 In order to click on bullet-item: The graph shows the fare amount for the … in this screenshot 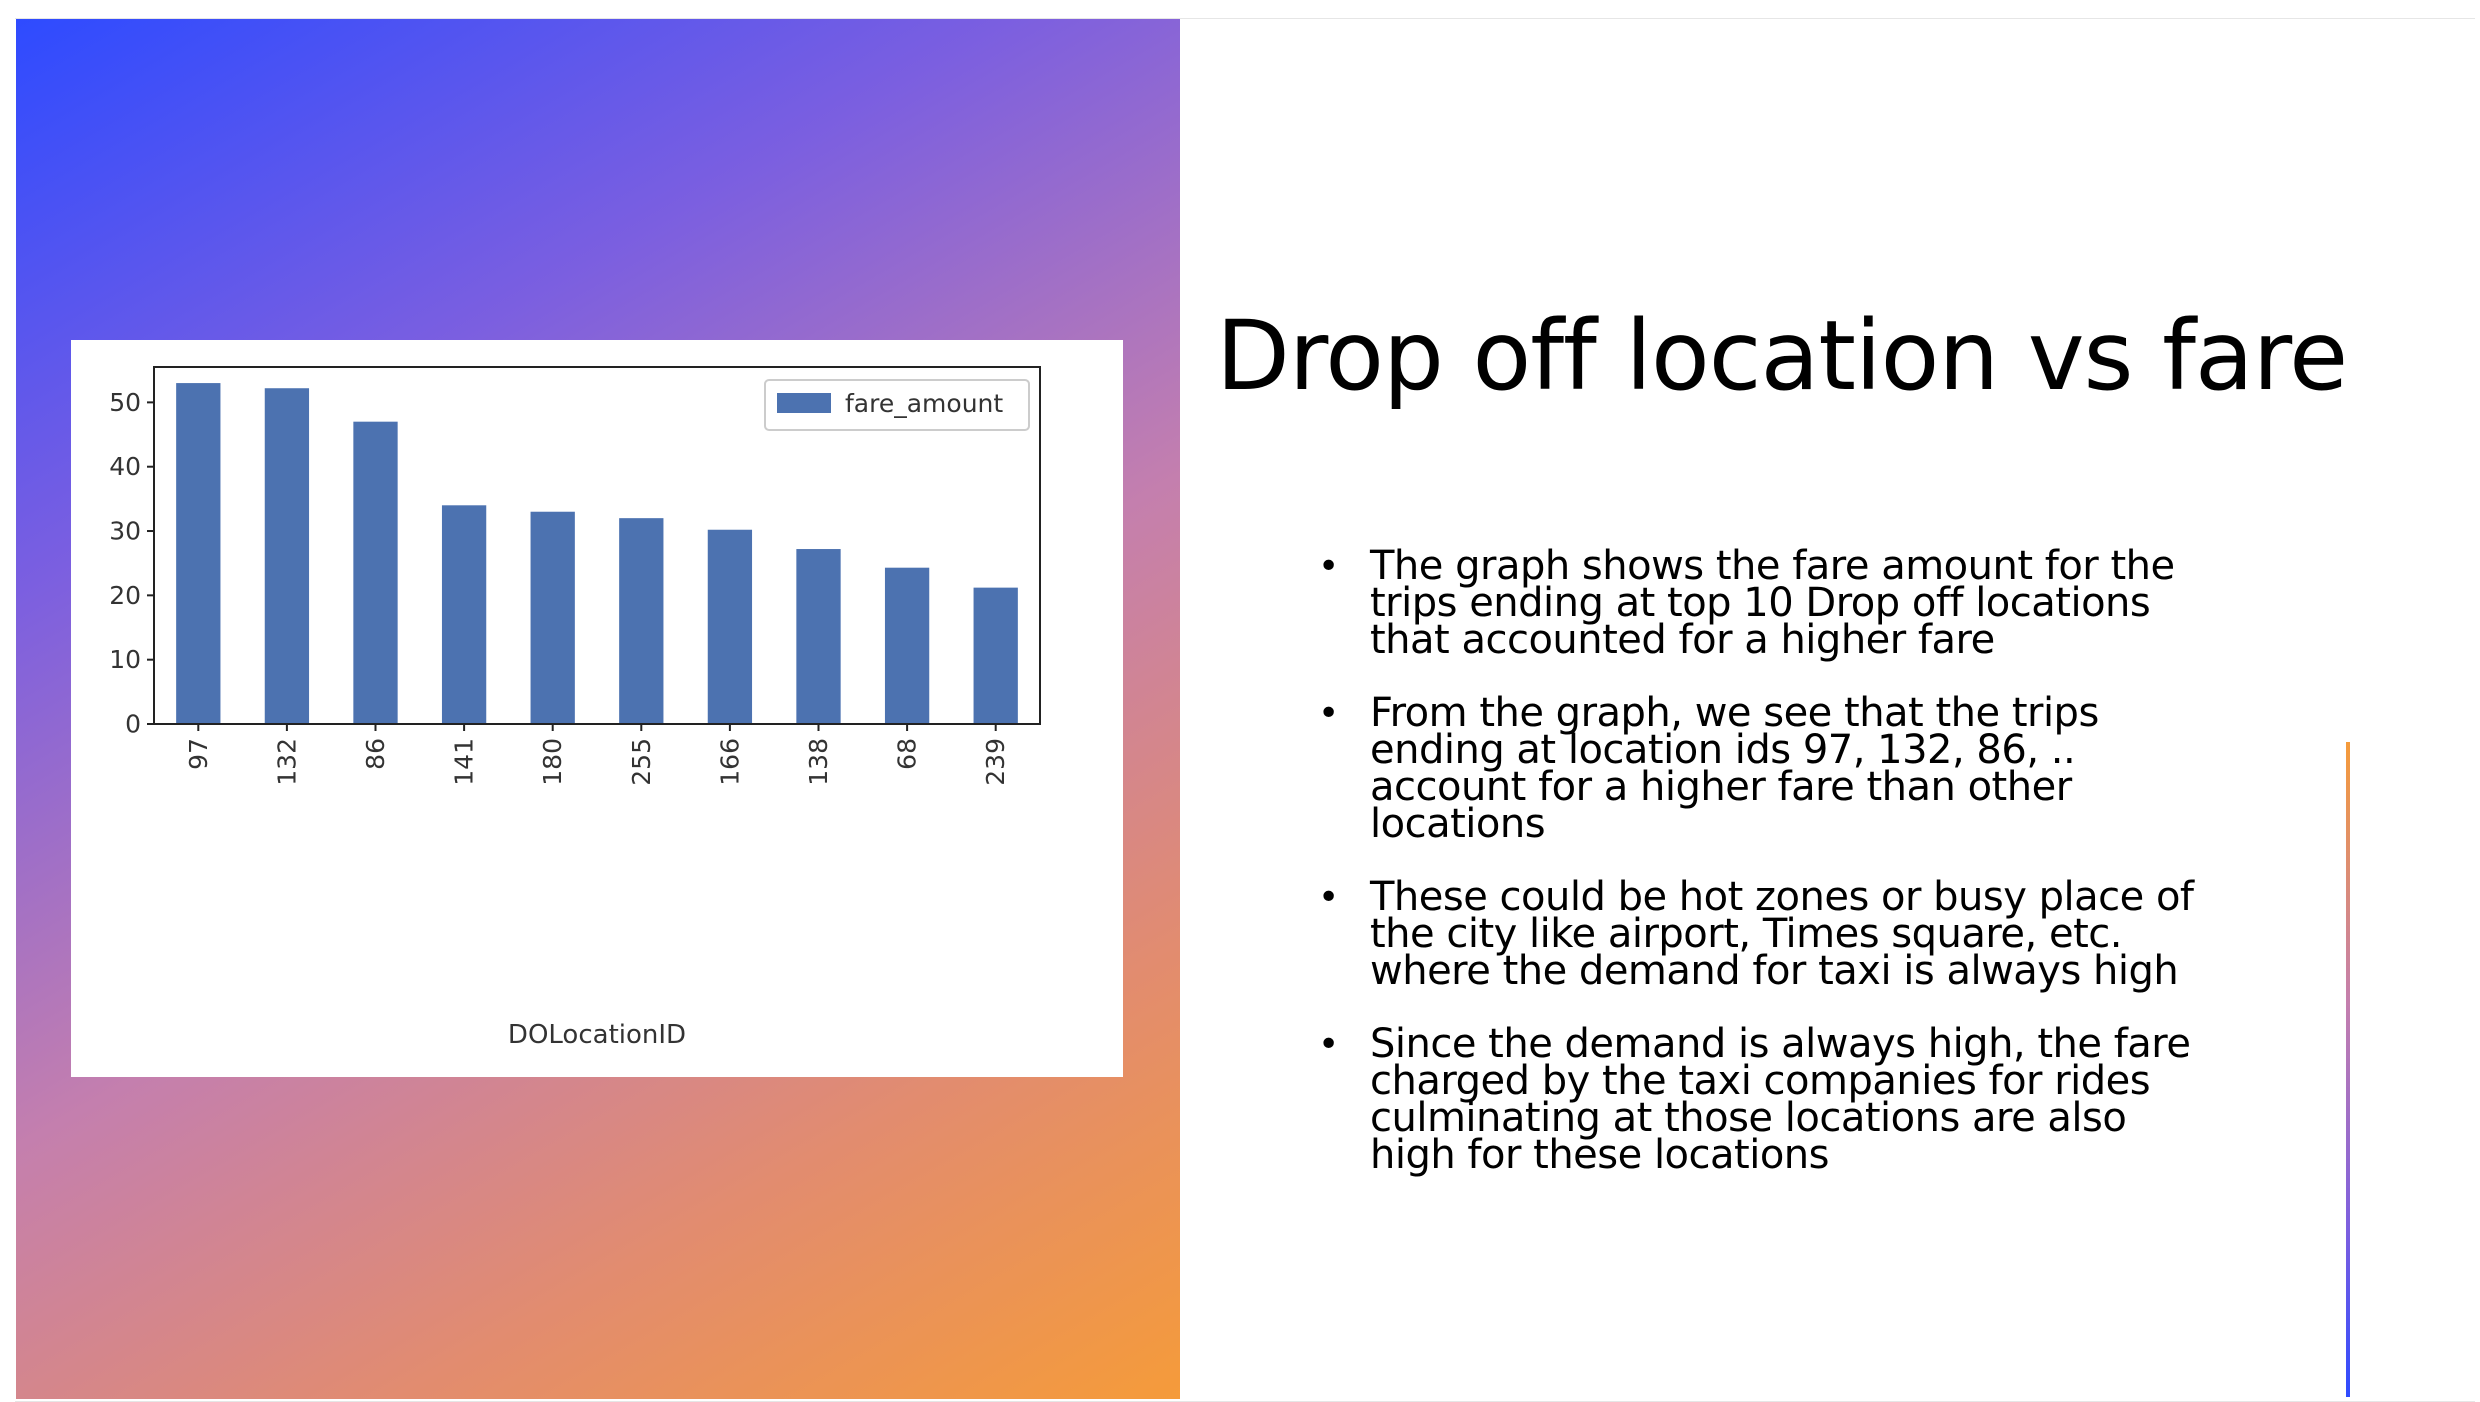, I will do `click(1758, 603)`.